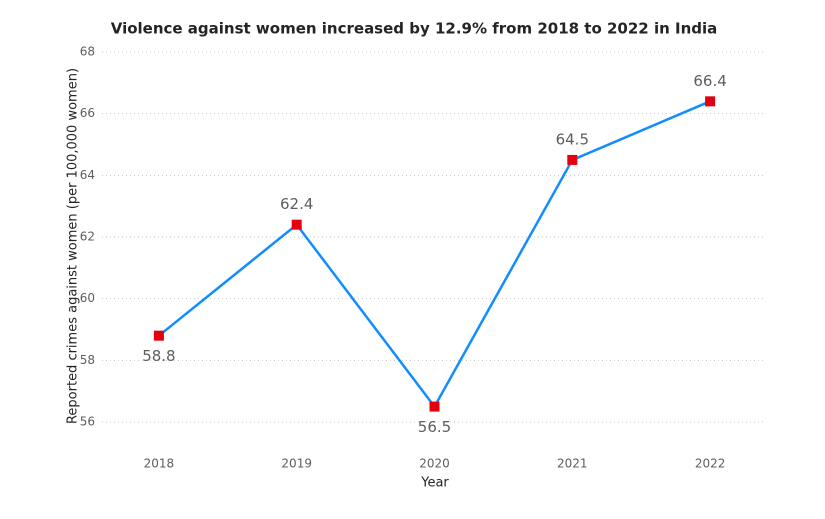 The image size is (825, 519). I want to click on y-tick-label: 60, so click(87, 298).